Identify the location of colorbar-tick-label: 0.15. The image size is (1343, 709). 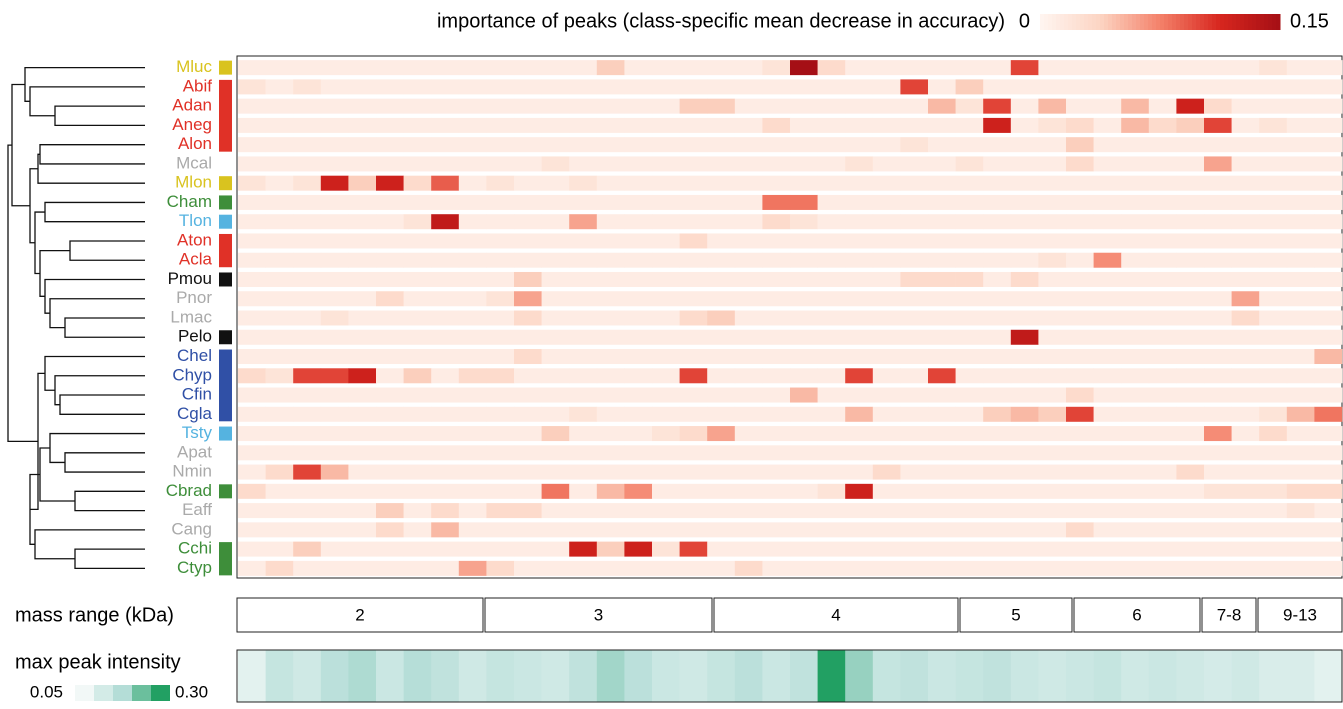
(1309, 21).